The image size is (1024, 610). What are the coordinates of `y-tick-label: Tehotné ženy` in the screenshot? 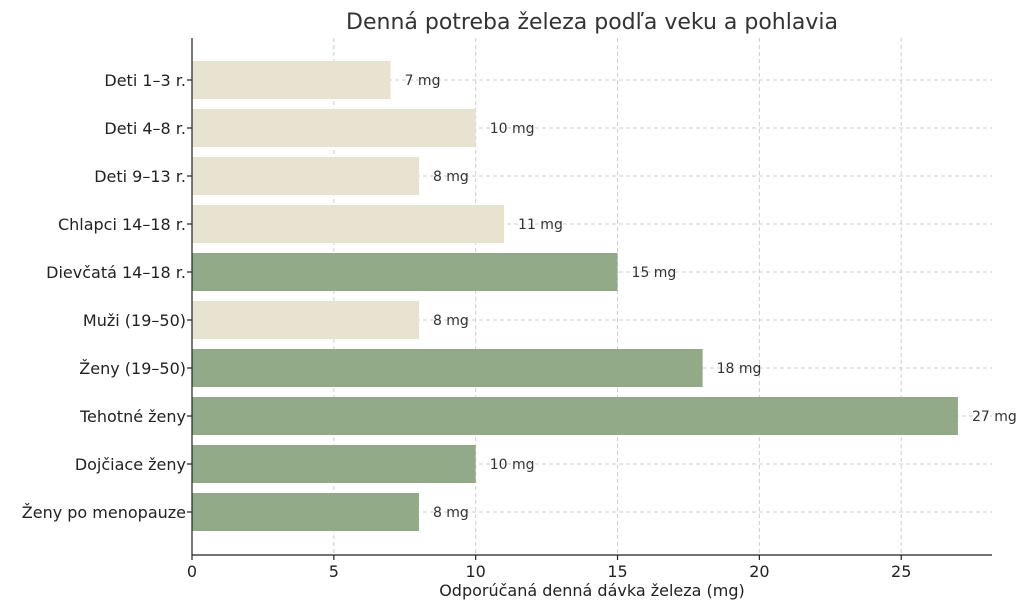 It's located at (132, 416).